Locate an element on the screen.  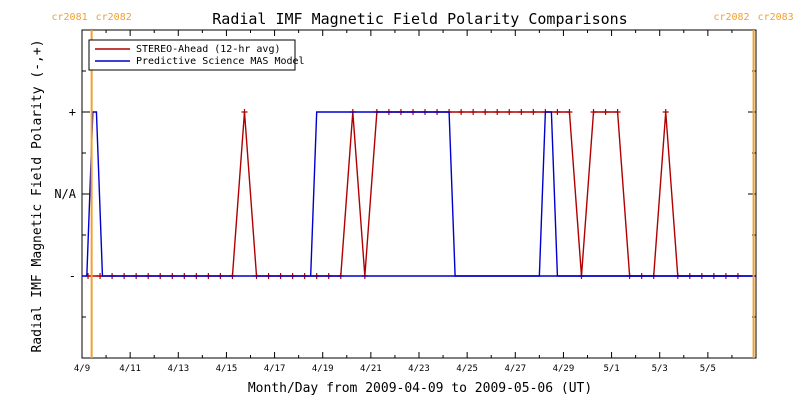
legend-label-model: Predictive Science MAS Model is located at coordinates (220, 61).